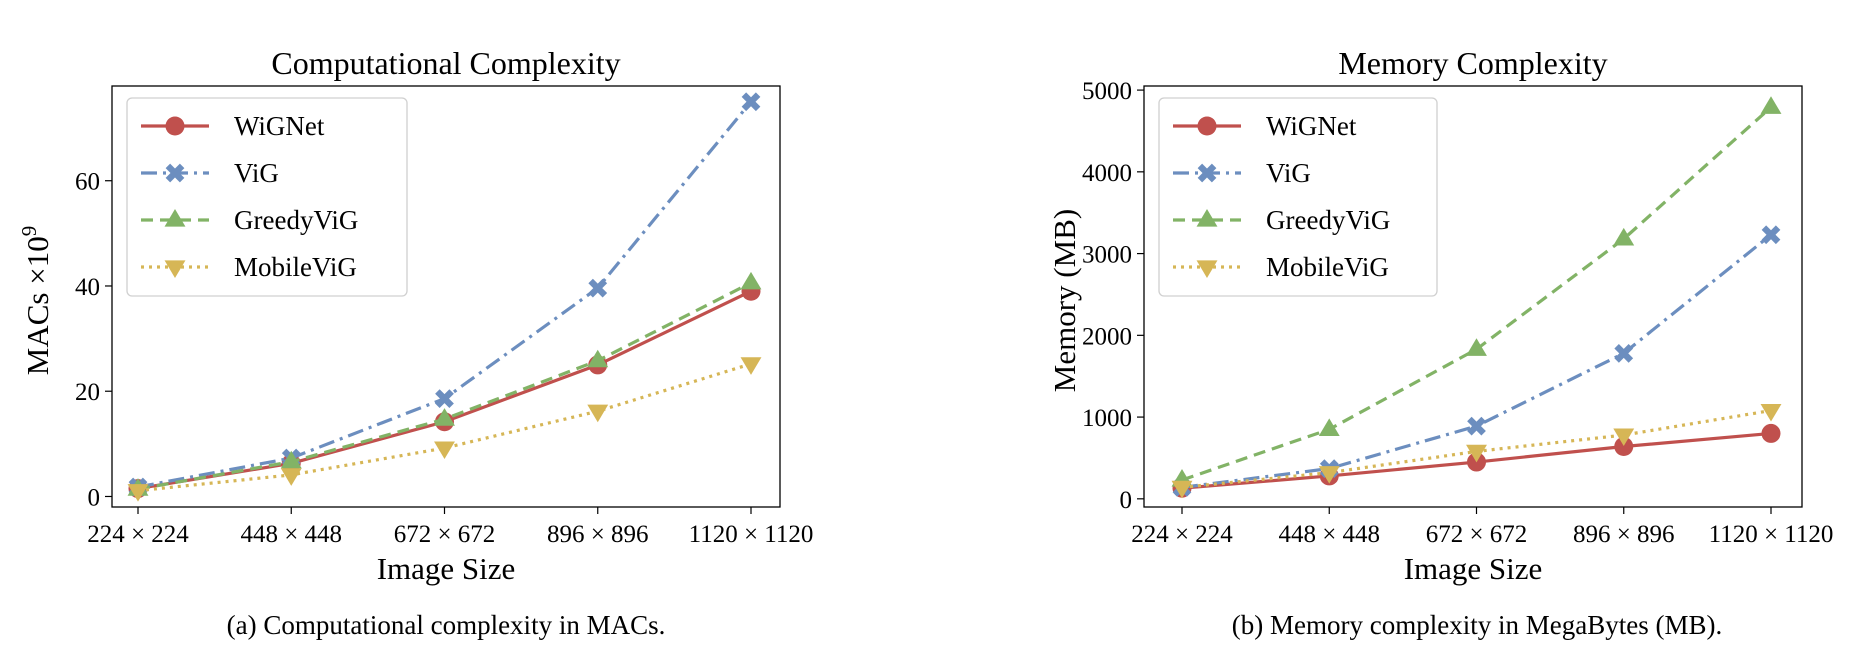 The image size is (1868, 668). I want to click on y-tick-label: 3000, so click(1107, 255).